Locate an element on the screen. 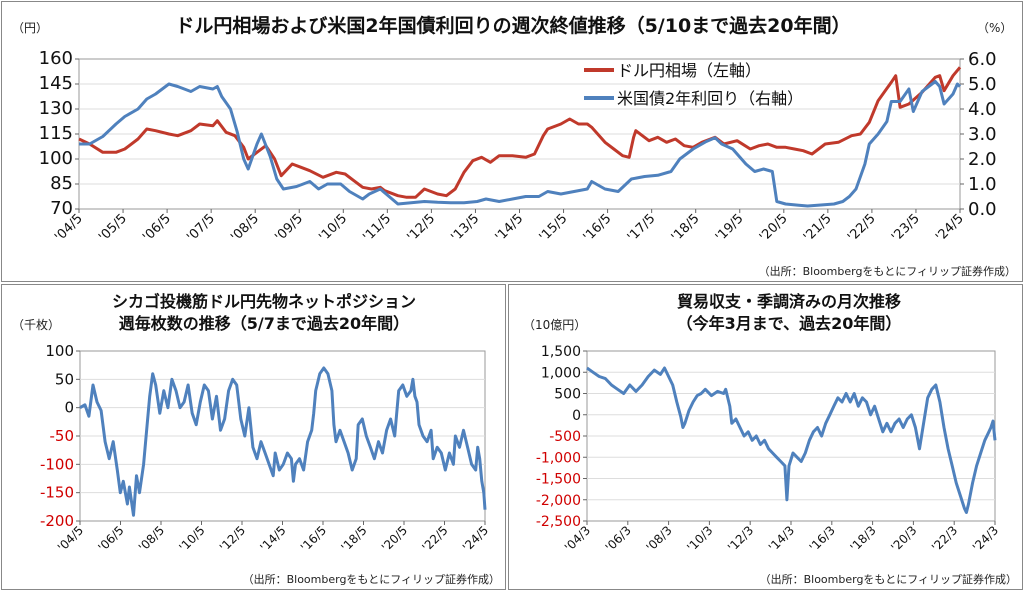 The width and height of the screenshot is (1024, 591). left-axis-unit: （10億円） is located at coordinates (554, 325).